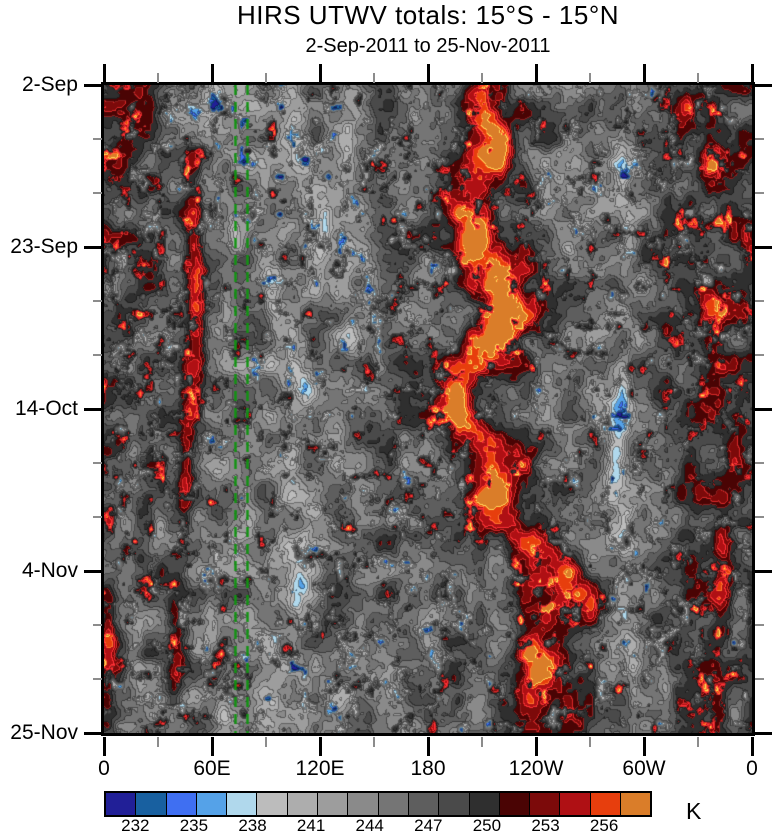 The width and height of the screenshot is (772, 834). Describe the element at coordinates (428, 825) in the screenshot. I see `colorbar-tick-label: 247` at that location.